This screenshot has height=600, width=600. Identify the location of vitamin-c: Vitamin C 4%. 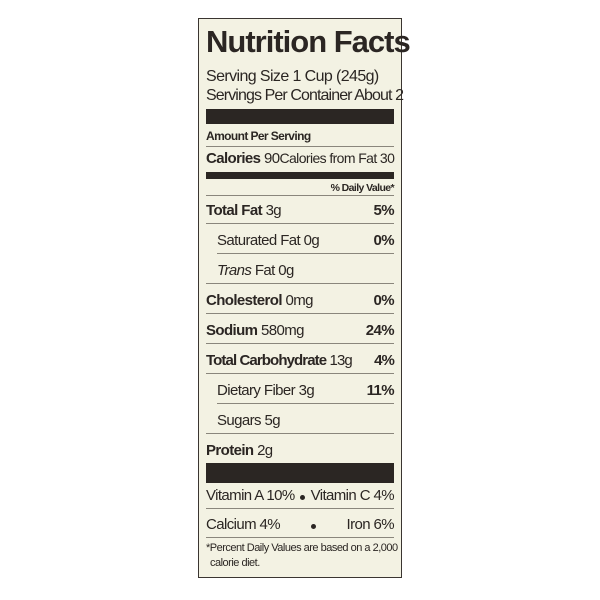
(352, 495).